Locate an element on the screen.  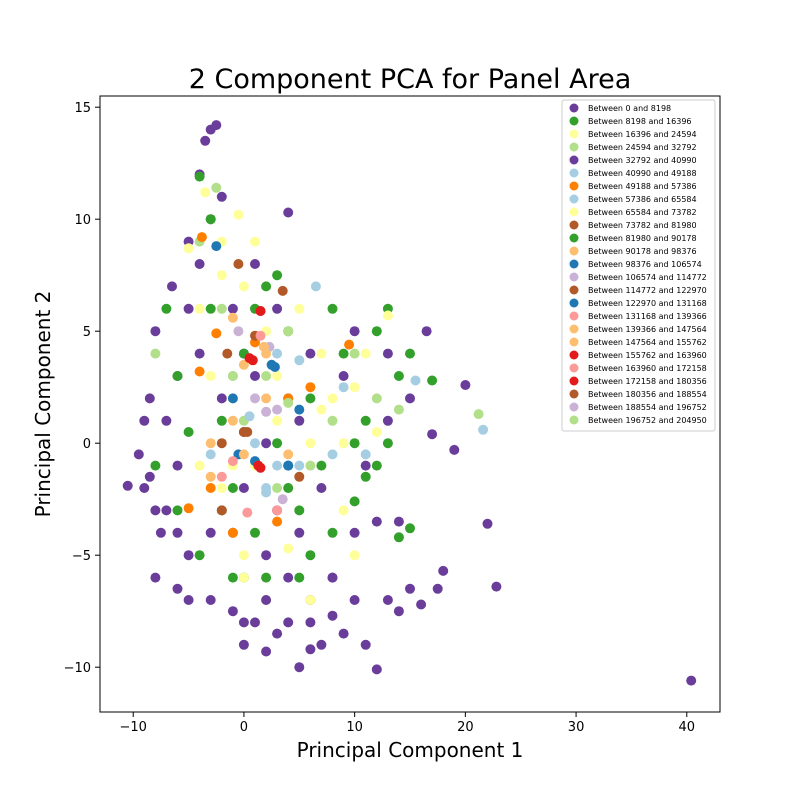
legend-entry: Between 131168 and 139366 is located at coordinates (647, 316).